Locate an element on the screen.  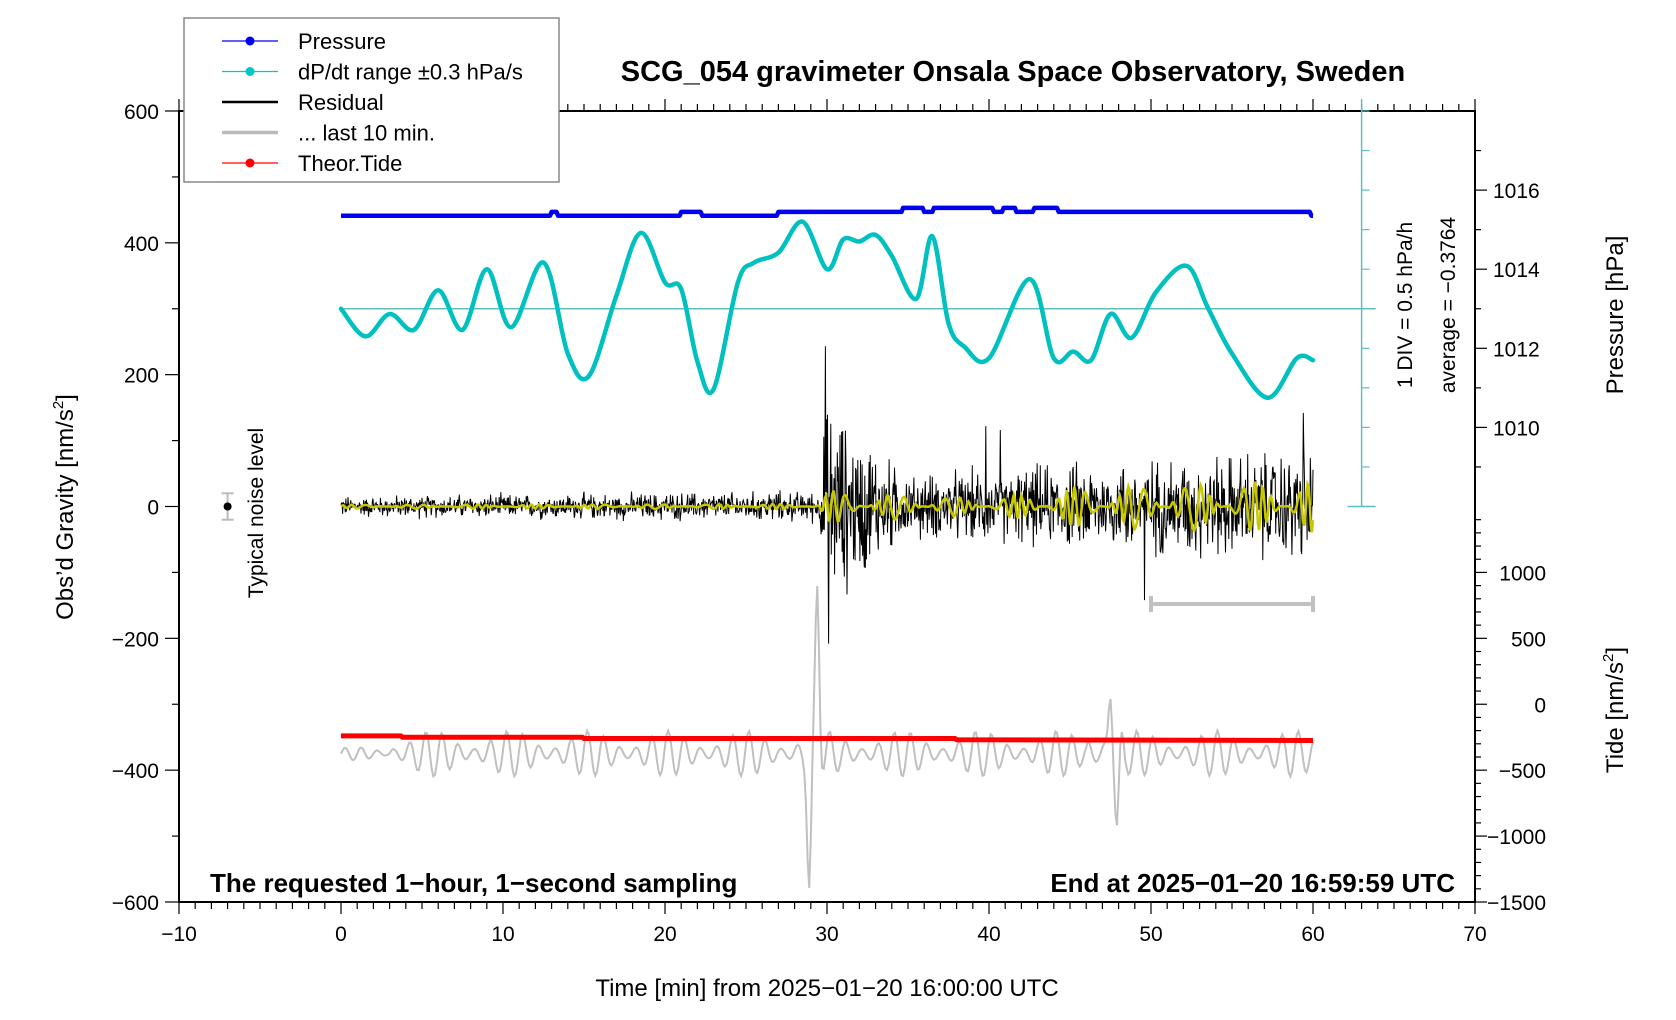
pressure-tick-label: 1014 is located at coordinates (1516, 270).